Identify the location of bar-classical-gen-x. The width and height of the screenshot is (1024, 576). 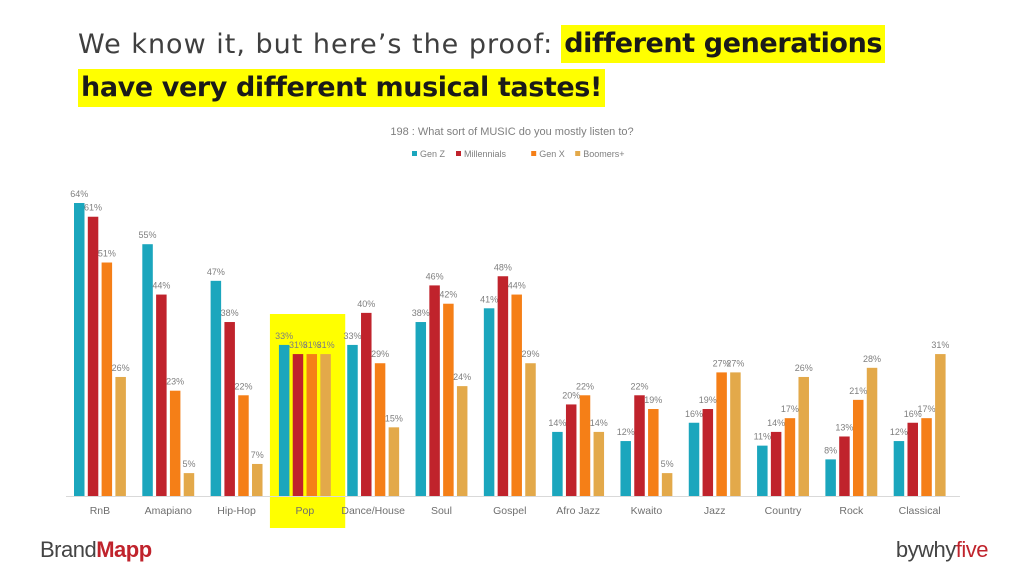
(926, 457).